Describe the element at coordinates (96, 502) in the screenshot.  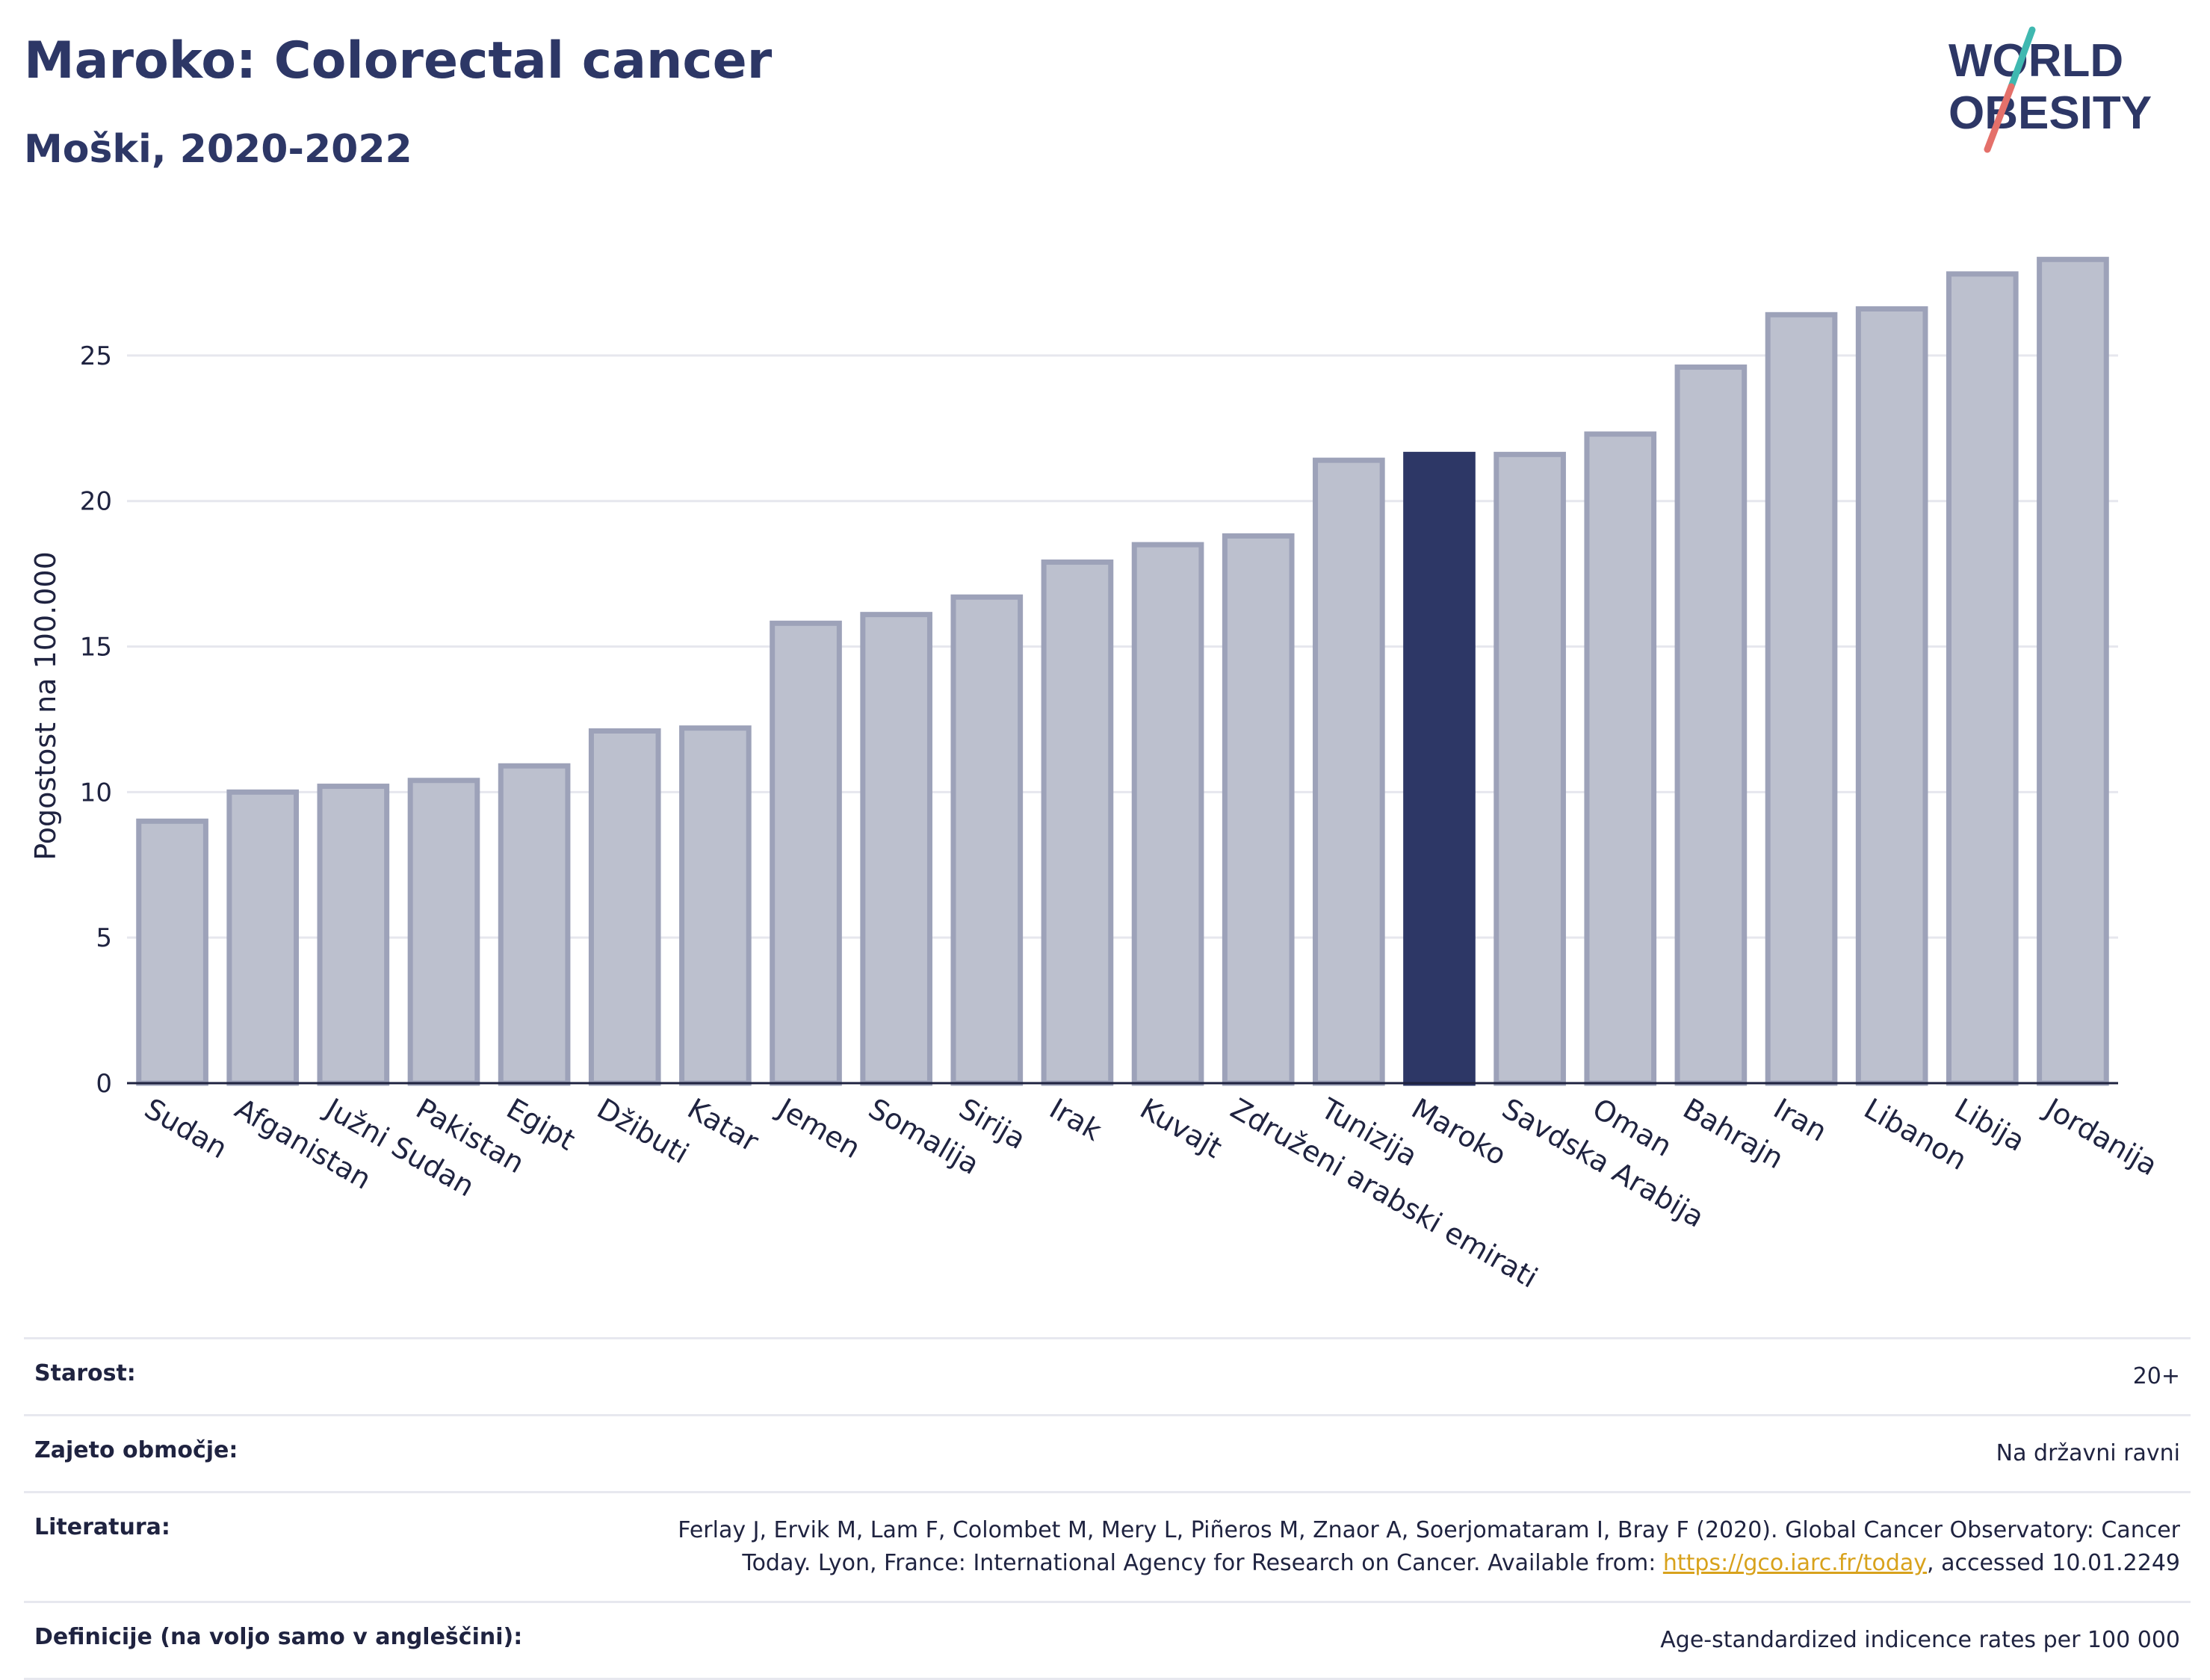
I see `y-tick-label: 20` at that location.